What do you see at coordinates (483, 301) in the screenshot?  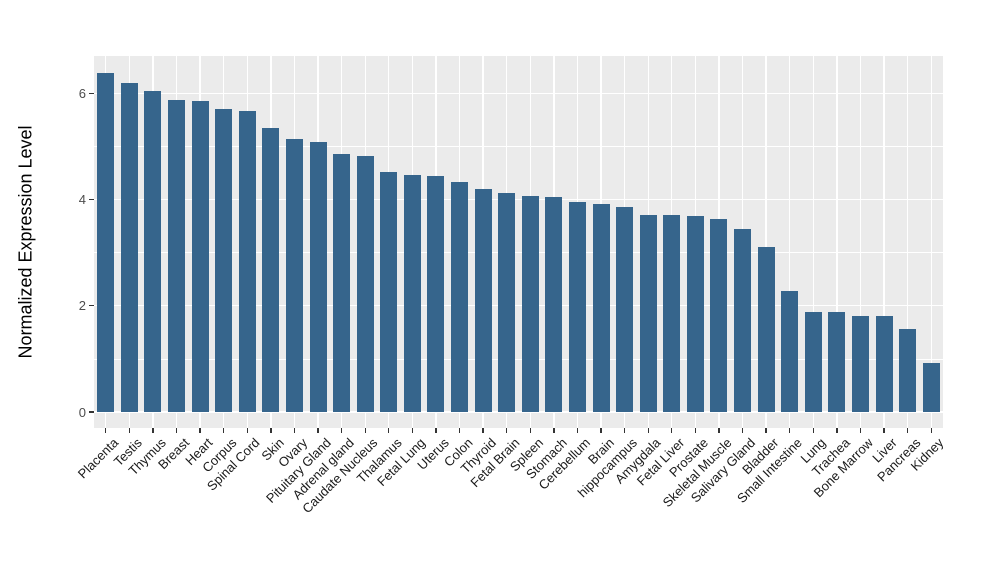 I see `bar-thyroid` at bounding box center [483, 301].